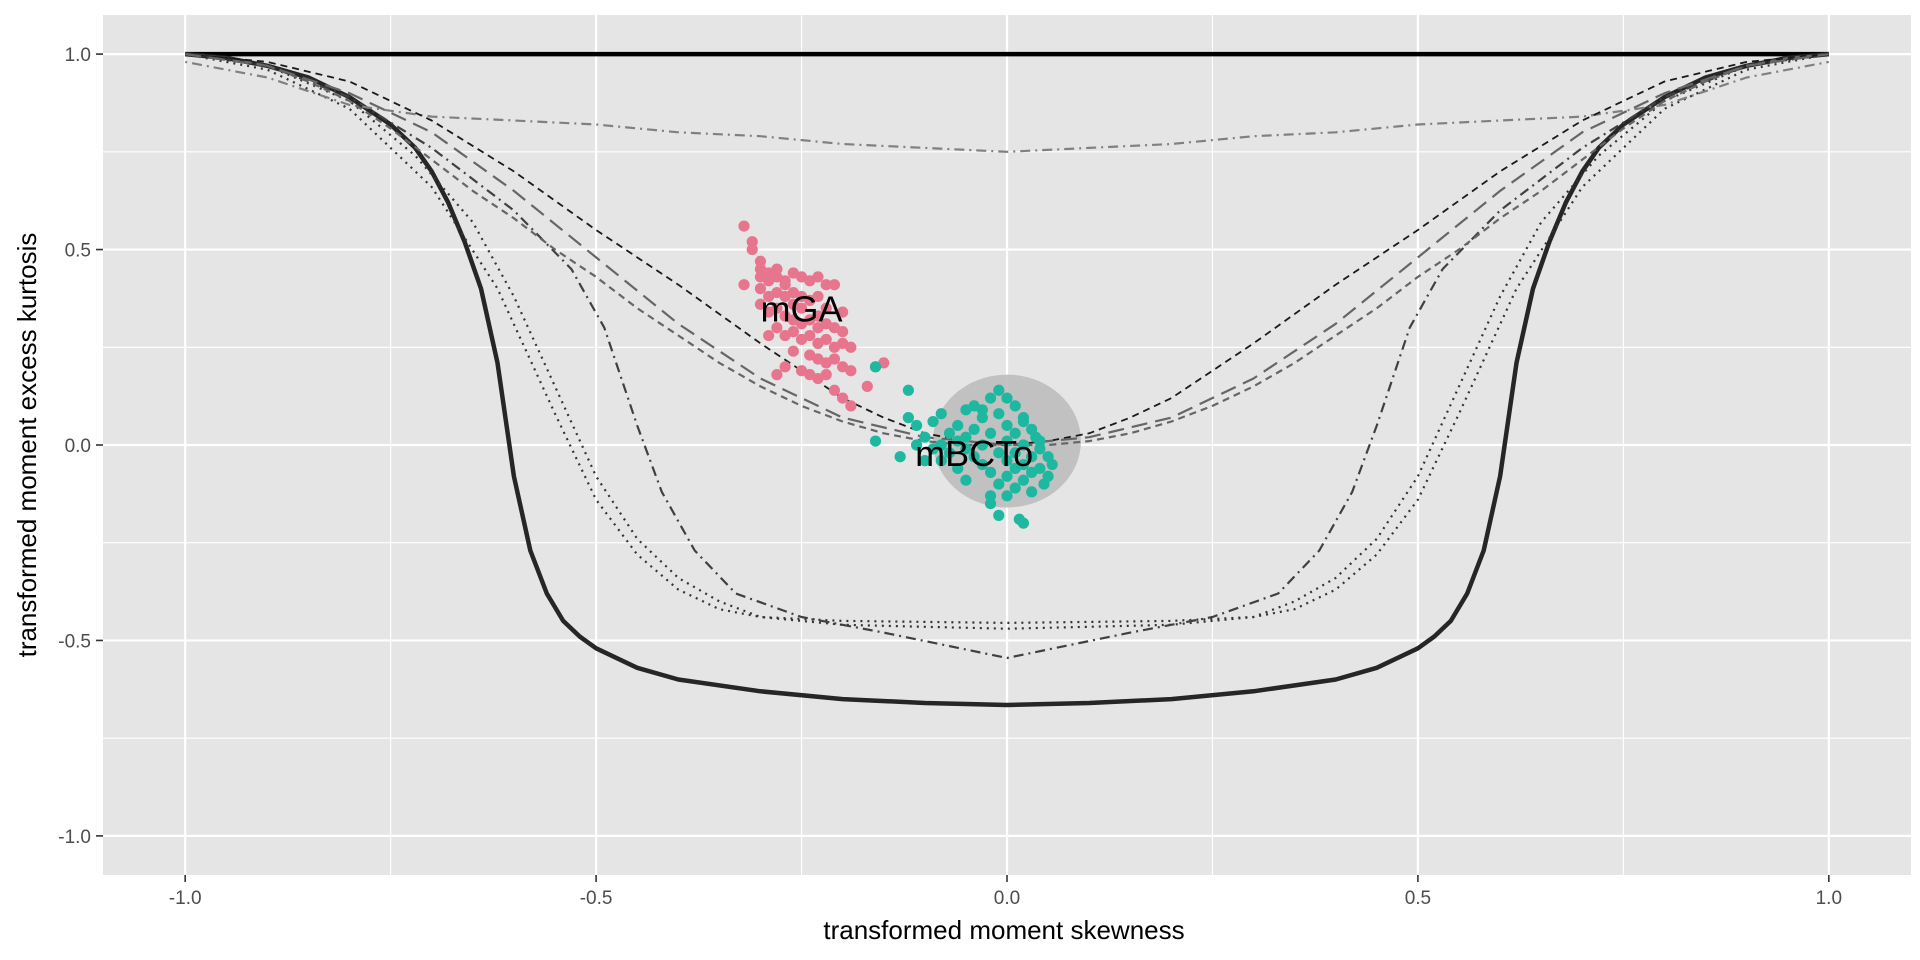 The width and height of the screenshot is (1920, 960). I want to click on y-axis-ticks: -1.0 -0.5 0.0 0.5 1.0, so click(80, 446).